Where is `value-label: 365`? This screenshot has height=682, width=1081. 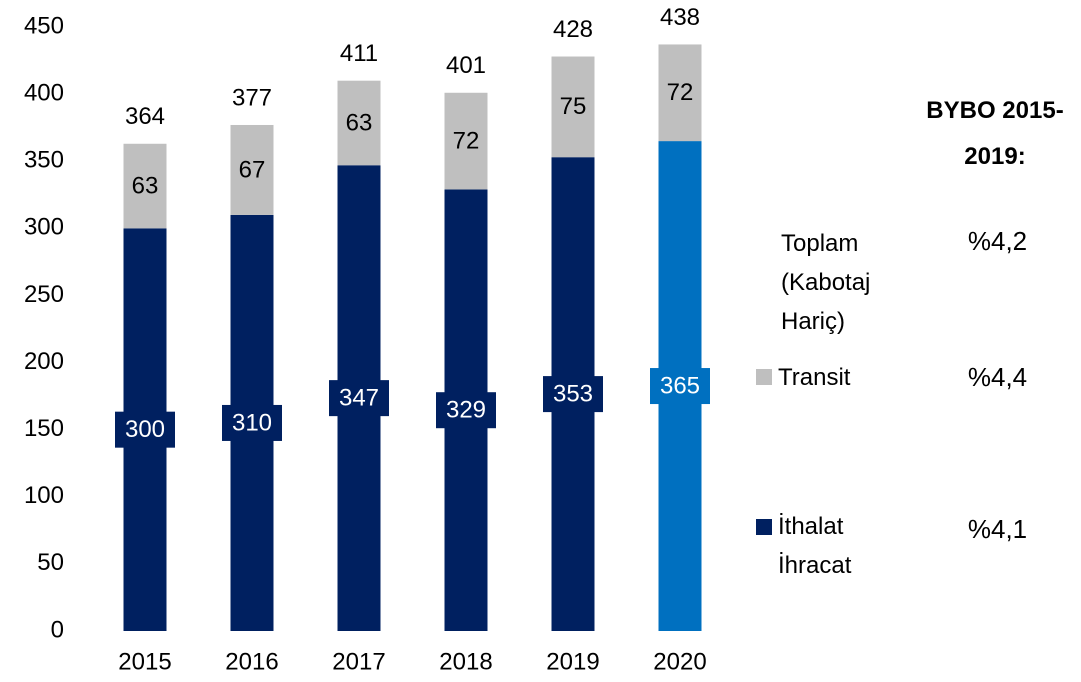 value-label: 365 is located at coordinates (680, 385).